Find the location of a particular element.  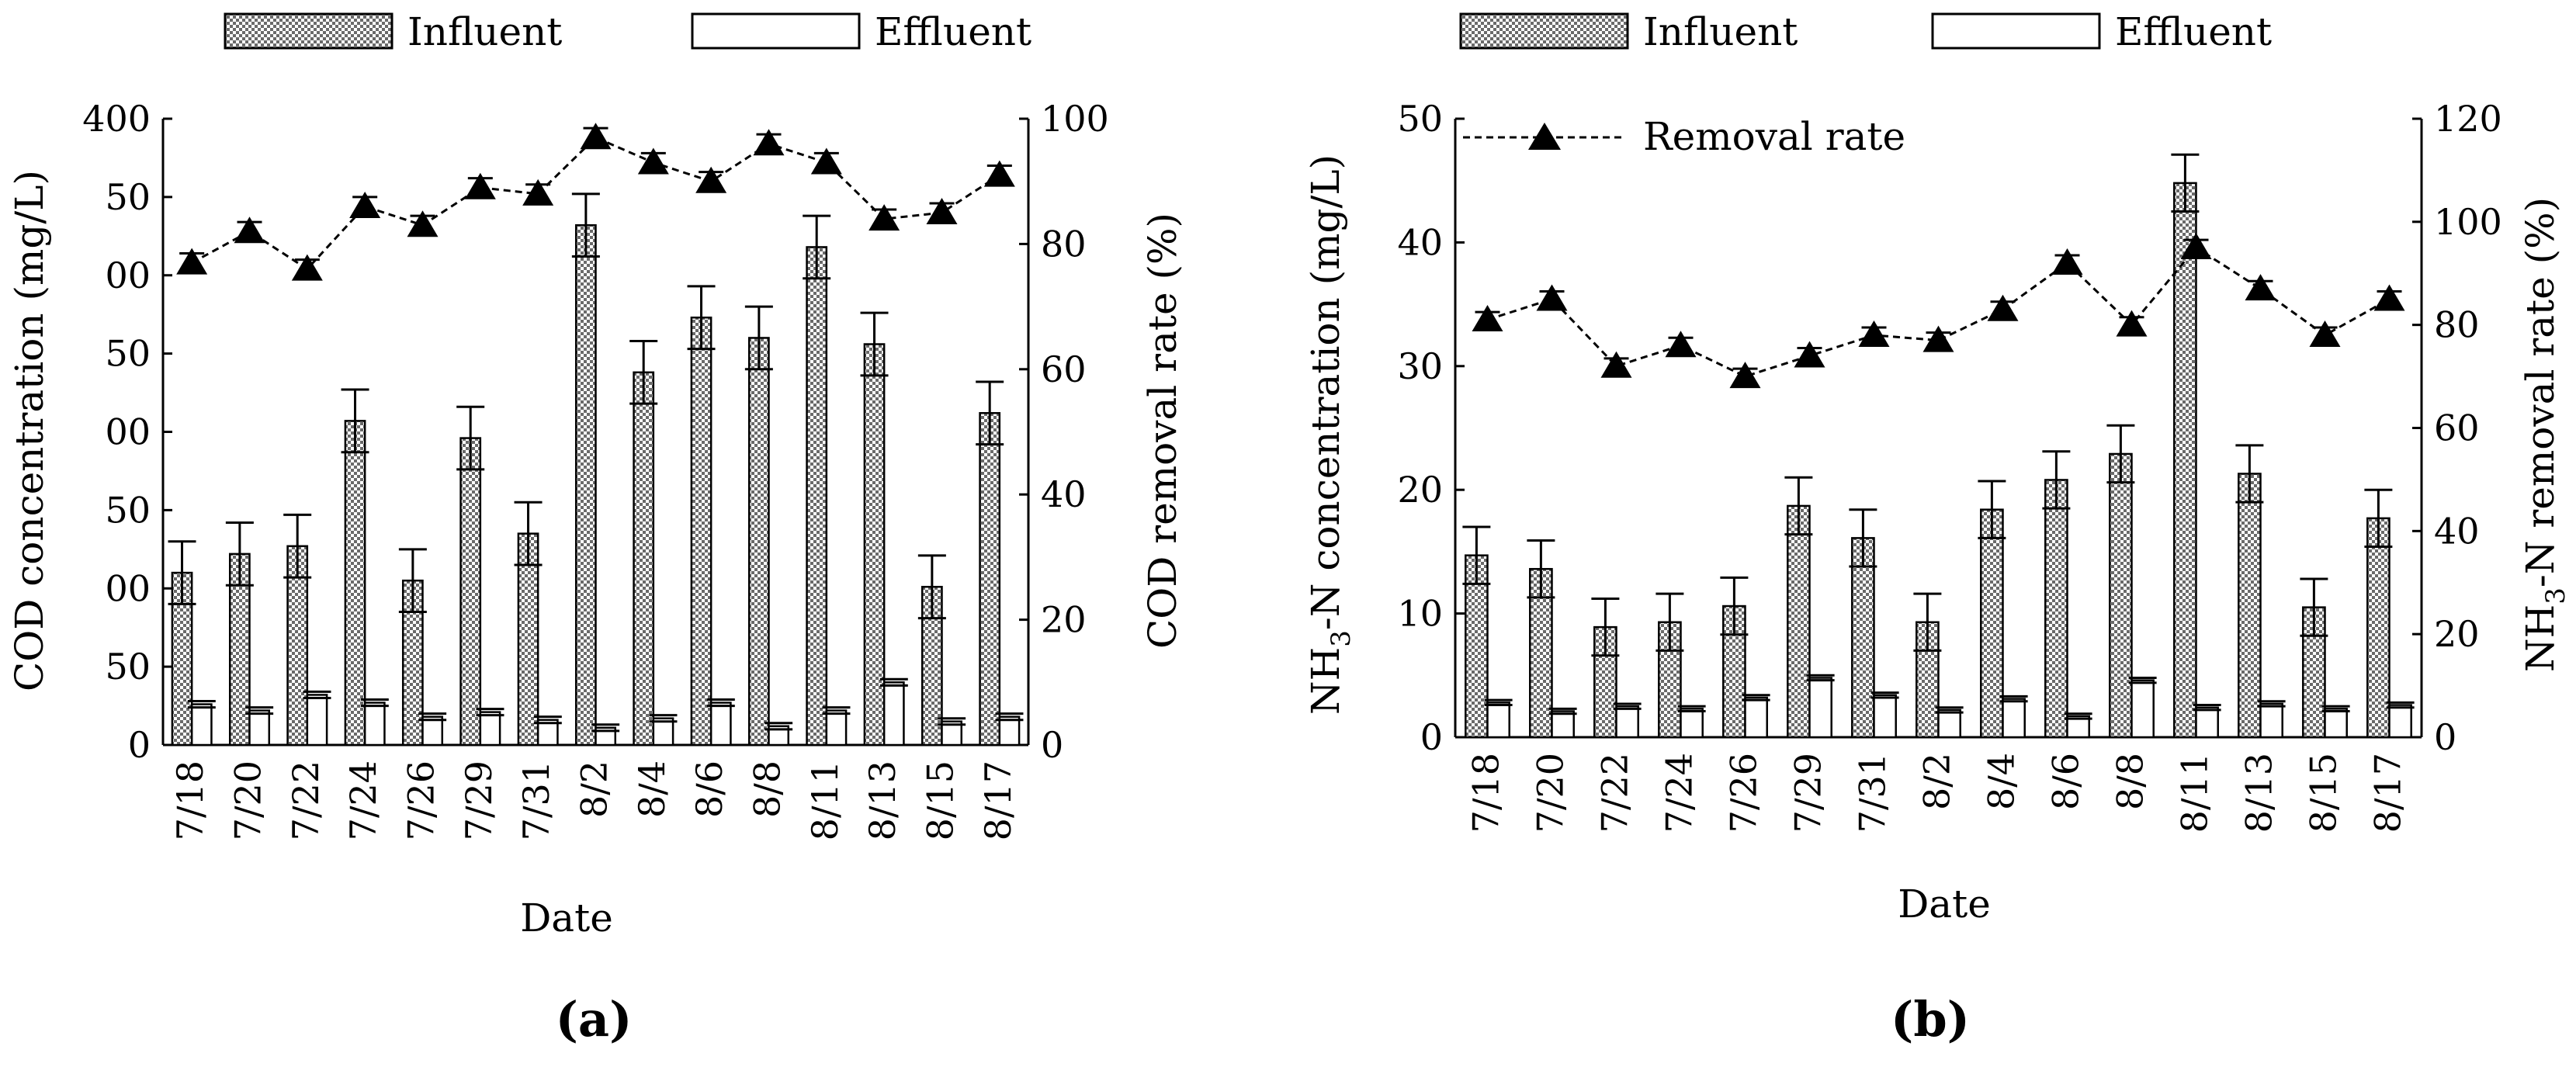

x-tick-label-a: 8/17 is located at coordinates (998, 800).